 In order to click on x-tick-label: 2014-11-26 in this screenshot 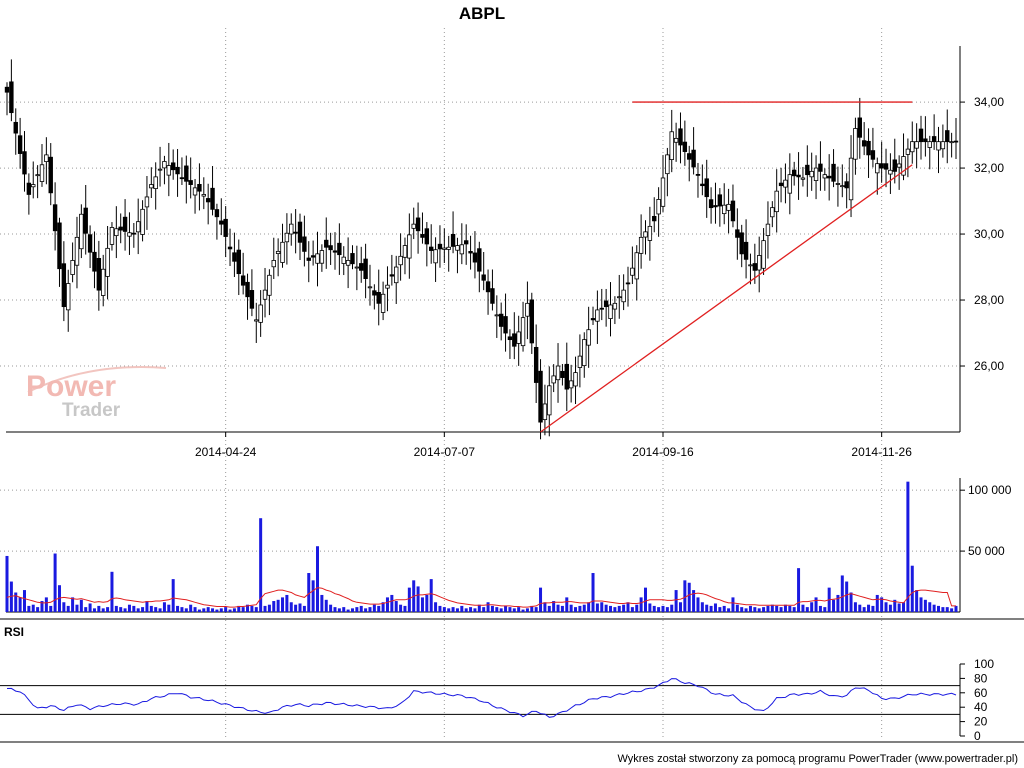, I will do `click(881, 452)`.